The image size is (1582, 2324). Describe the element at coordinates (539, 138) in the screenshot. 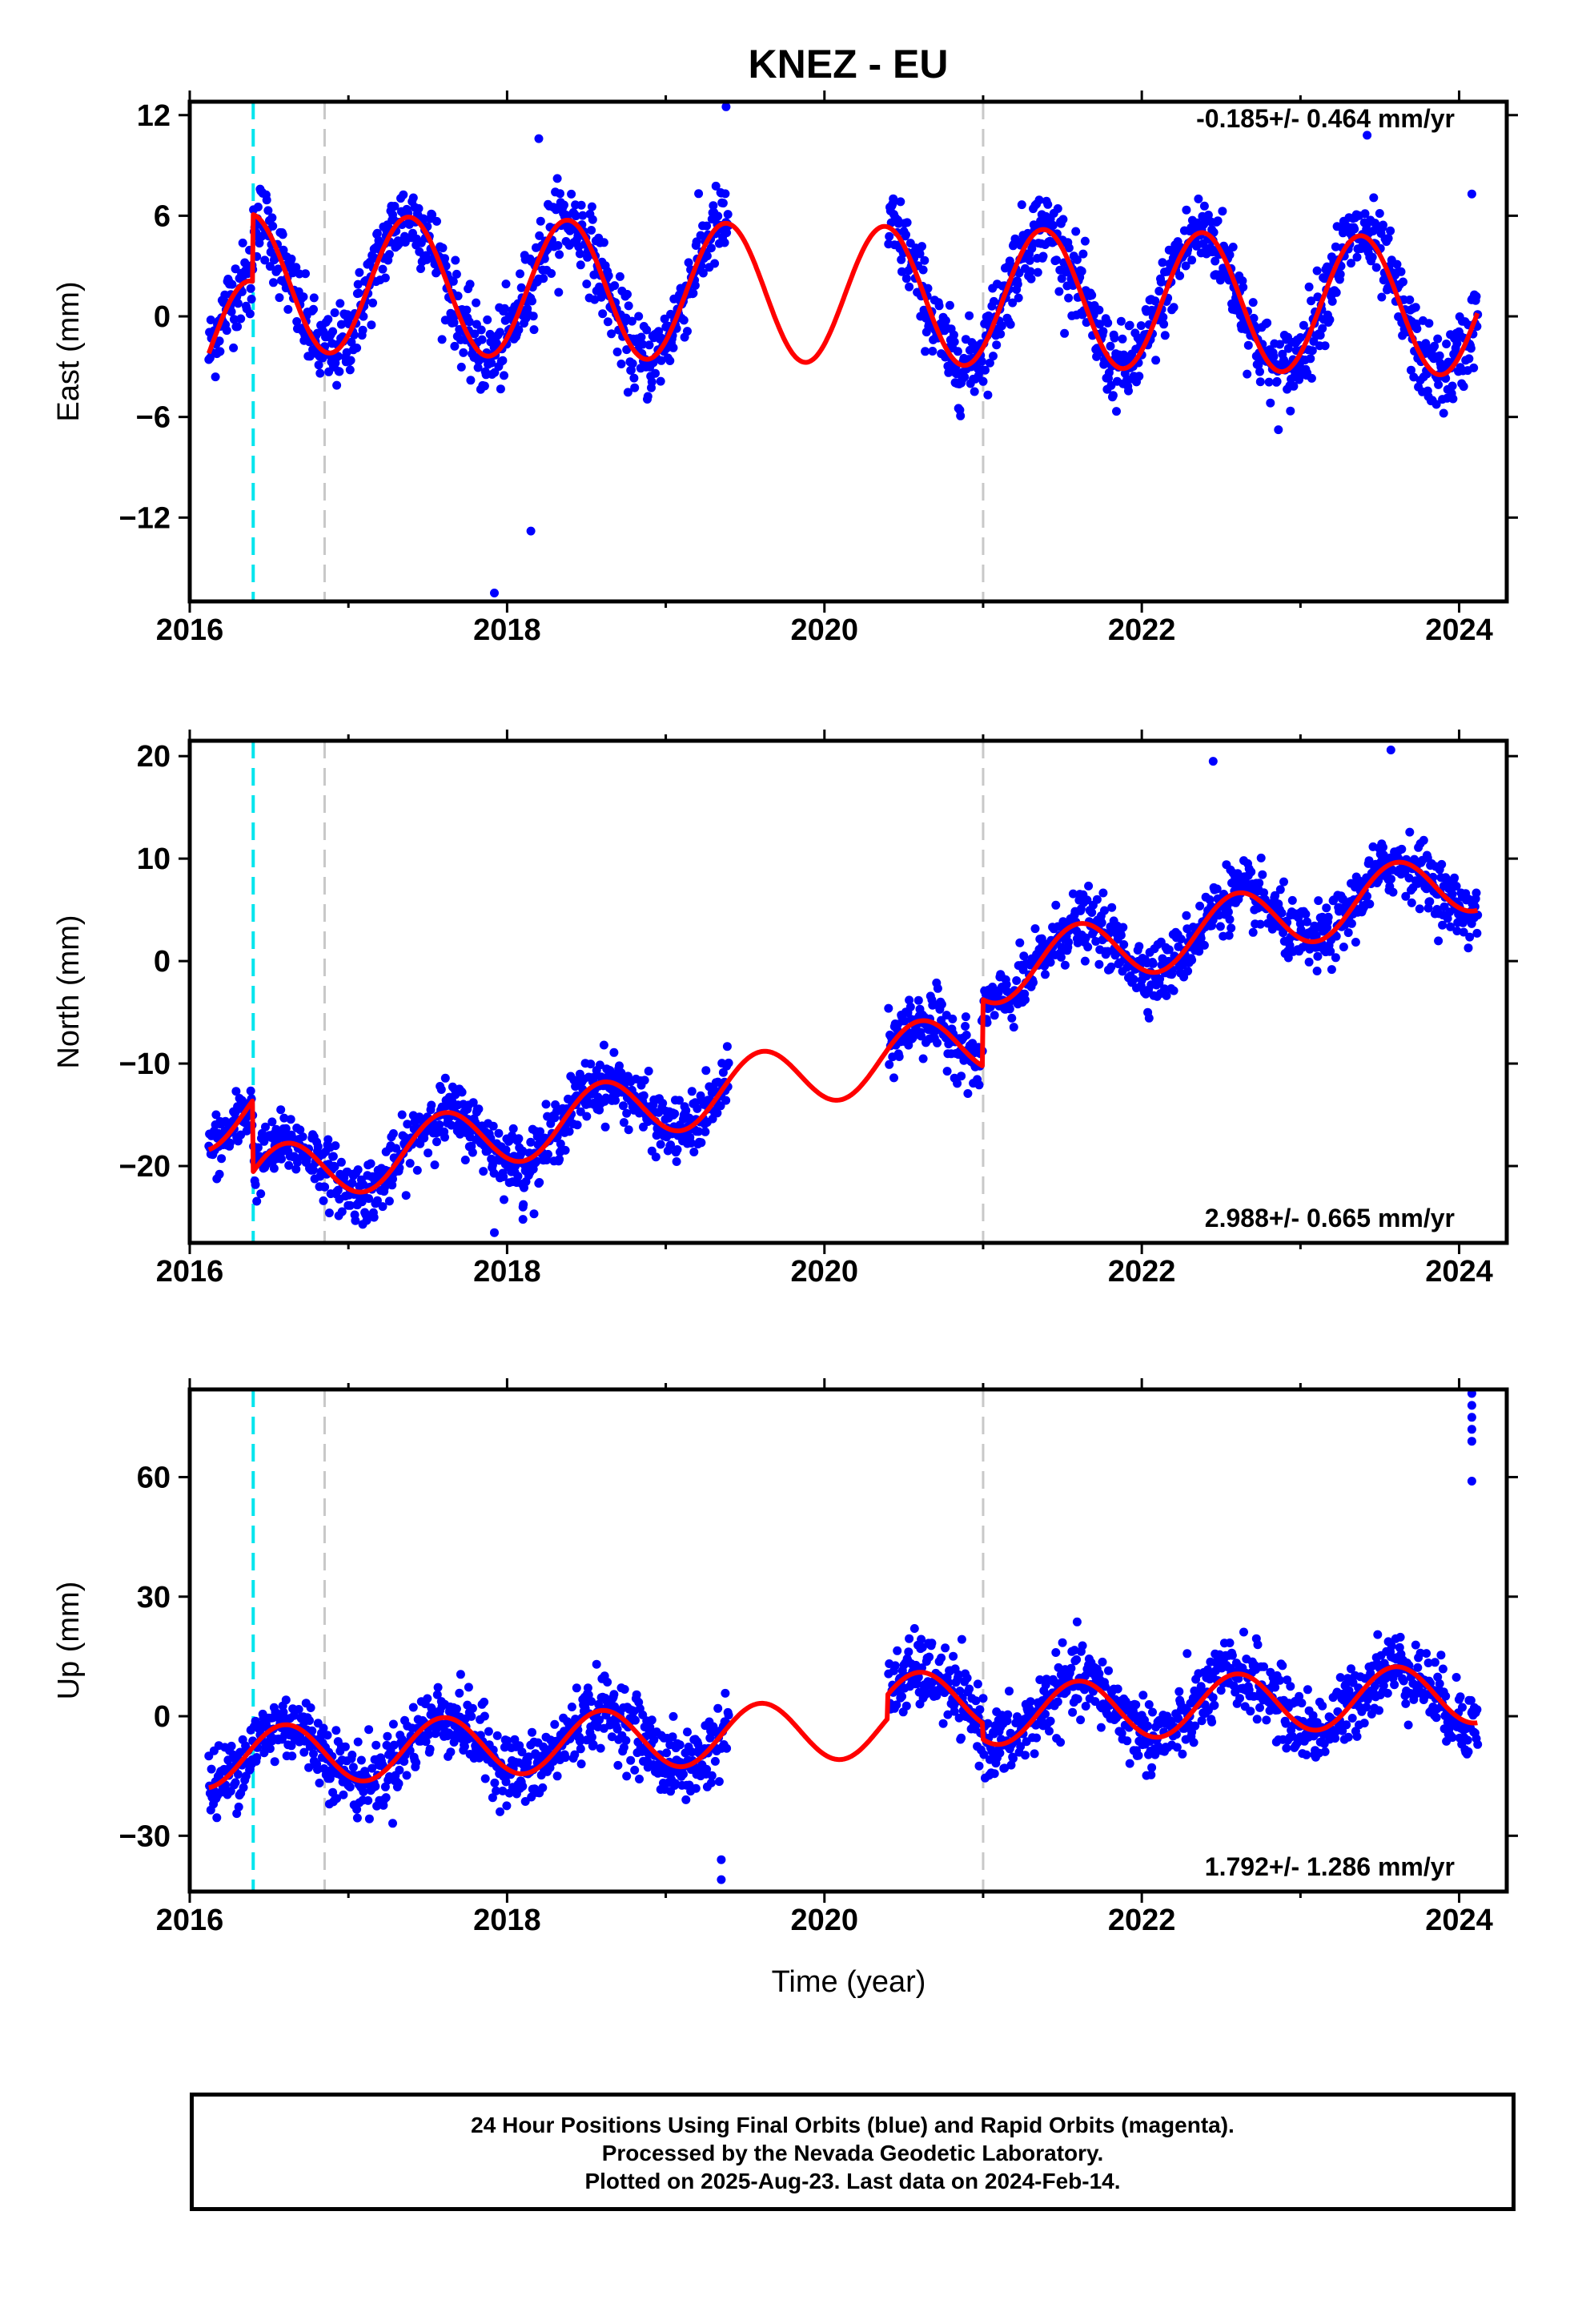

I see `data-point-outlier` at that location.